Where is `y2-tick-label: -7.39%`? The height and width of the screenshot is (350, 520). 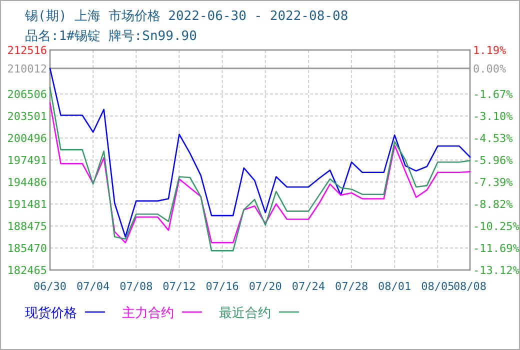 y2-tick-label: -7.39% is located at coordinates (493, 182).